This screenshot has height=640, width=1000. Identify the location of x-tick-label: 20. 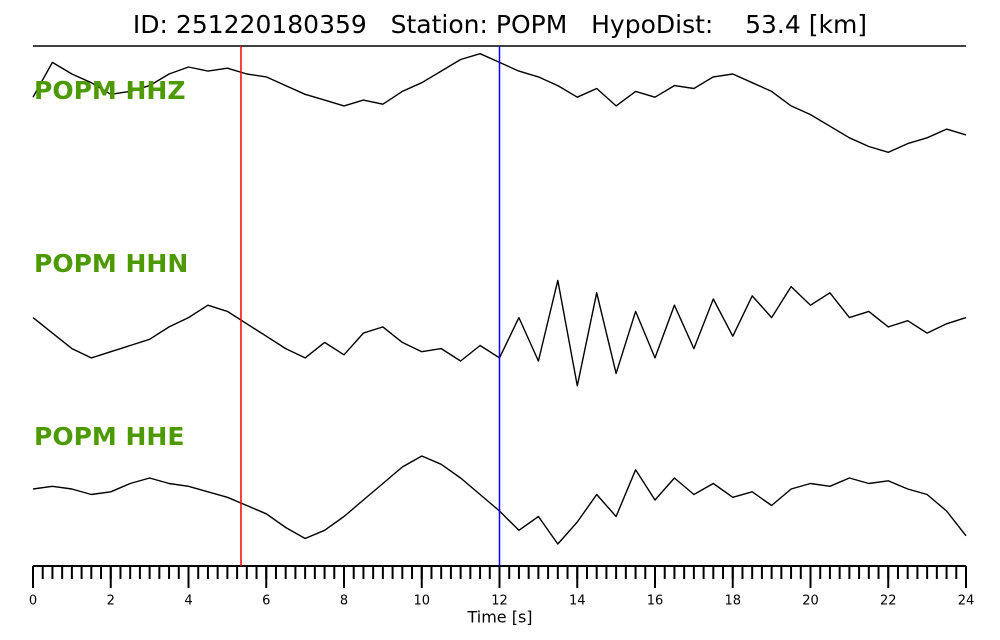
(810, 601).